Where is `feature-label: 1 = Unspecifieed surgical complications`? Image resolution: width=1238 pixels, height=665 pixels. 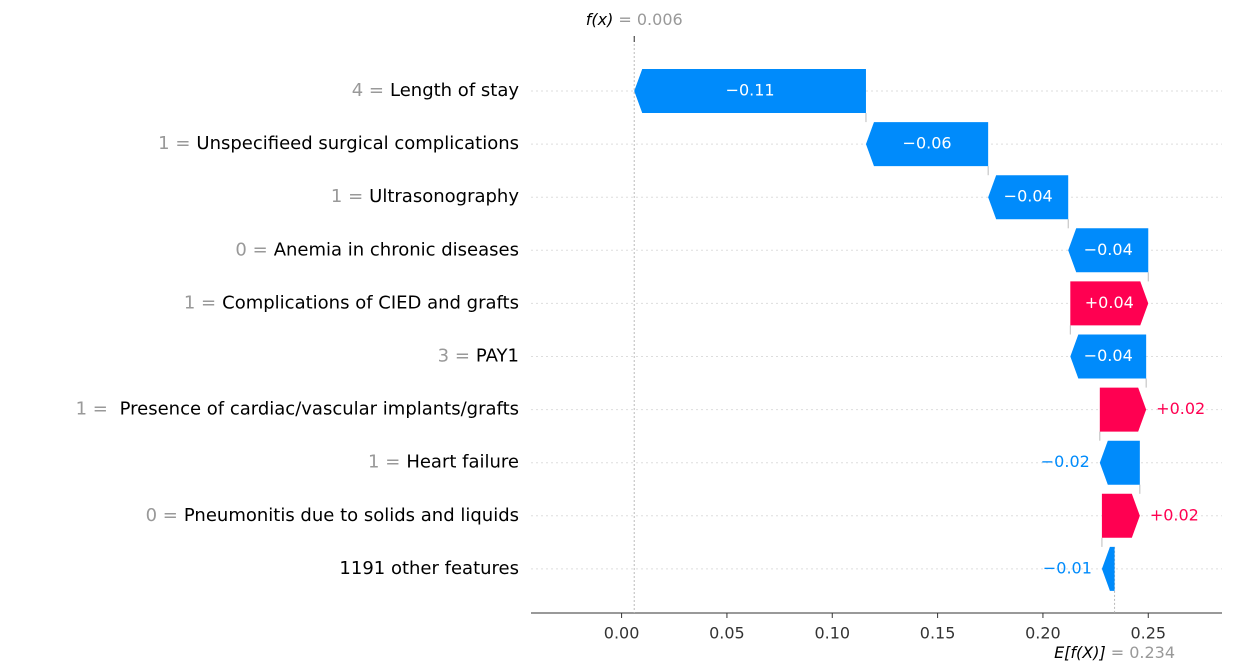
feature-label: 1 = Unspecifieed surgical complications is located at coordinates (338, 143).